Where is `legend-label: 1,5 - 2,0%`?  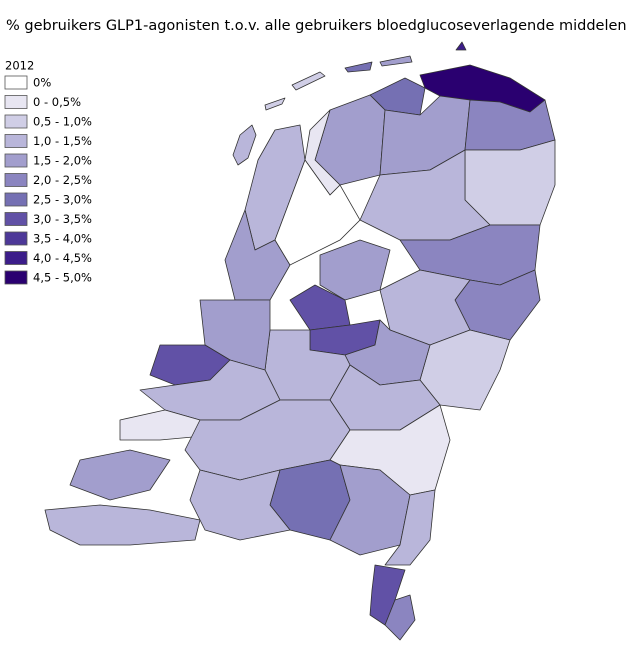
legend-label: 1,5 - 2,0% is located at coordinates (62, 161).